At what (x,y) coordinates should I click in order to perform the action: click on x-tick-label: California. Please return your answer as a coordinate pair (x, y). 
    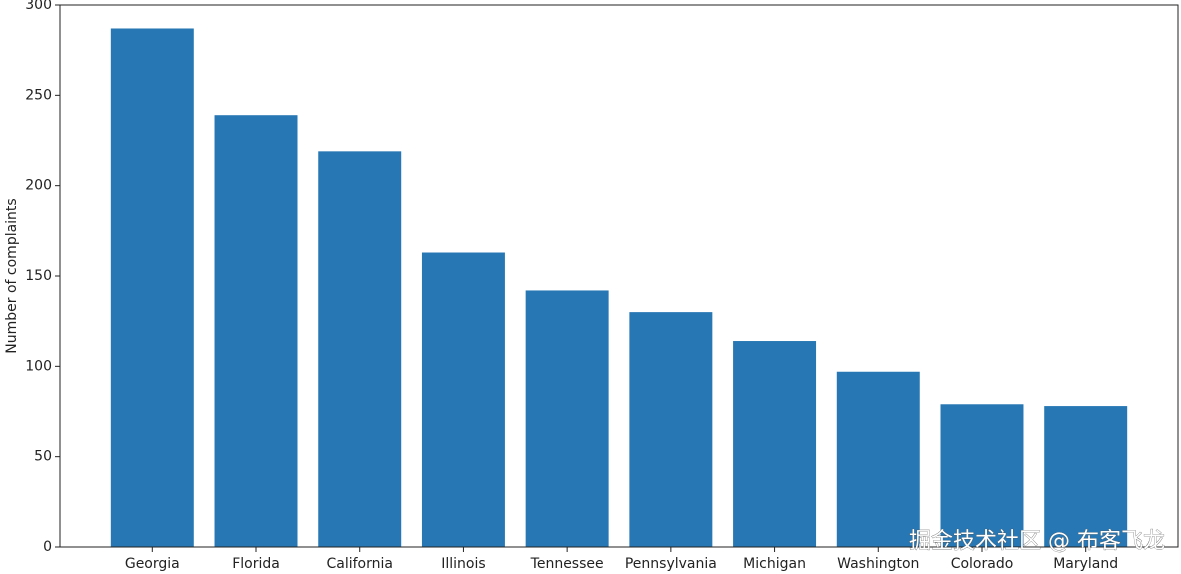
    Looking at the image, I should click on (359, 564).